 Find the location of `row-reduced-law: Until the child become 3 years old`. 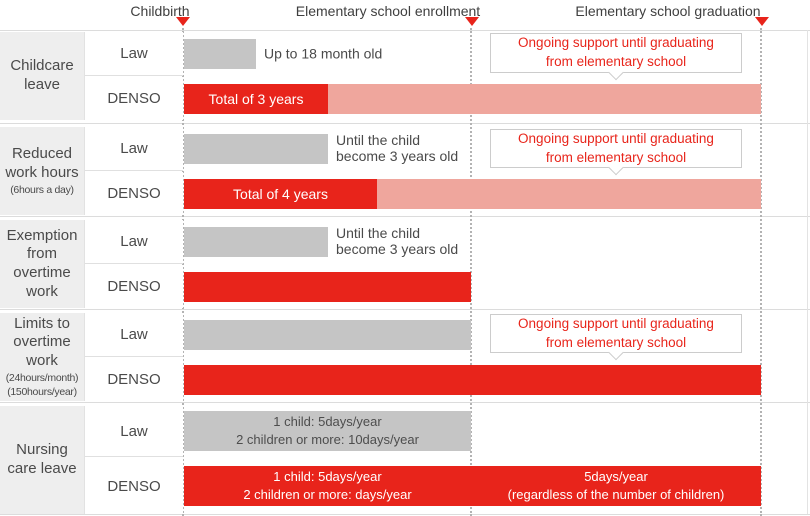

row-reduced-law: Until the child become 3 years old is located at coordinates (405, 148).